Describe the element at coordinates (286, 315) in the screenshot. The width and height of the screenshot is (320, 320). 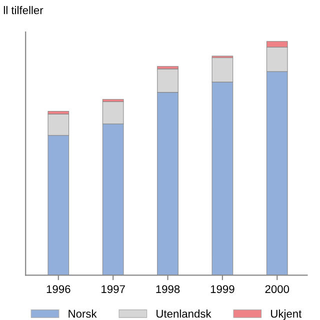
I see `legend-label: Ukjent` at that location.